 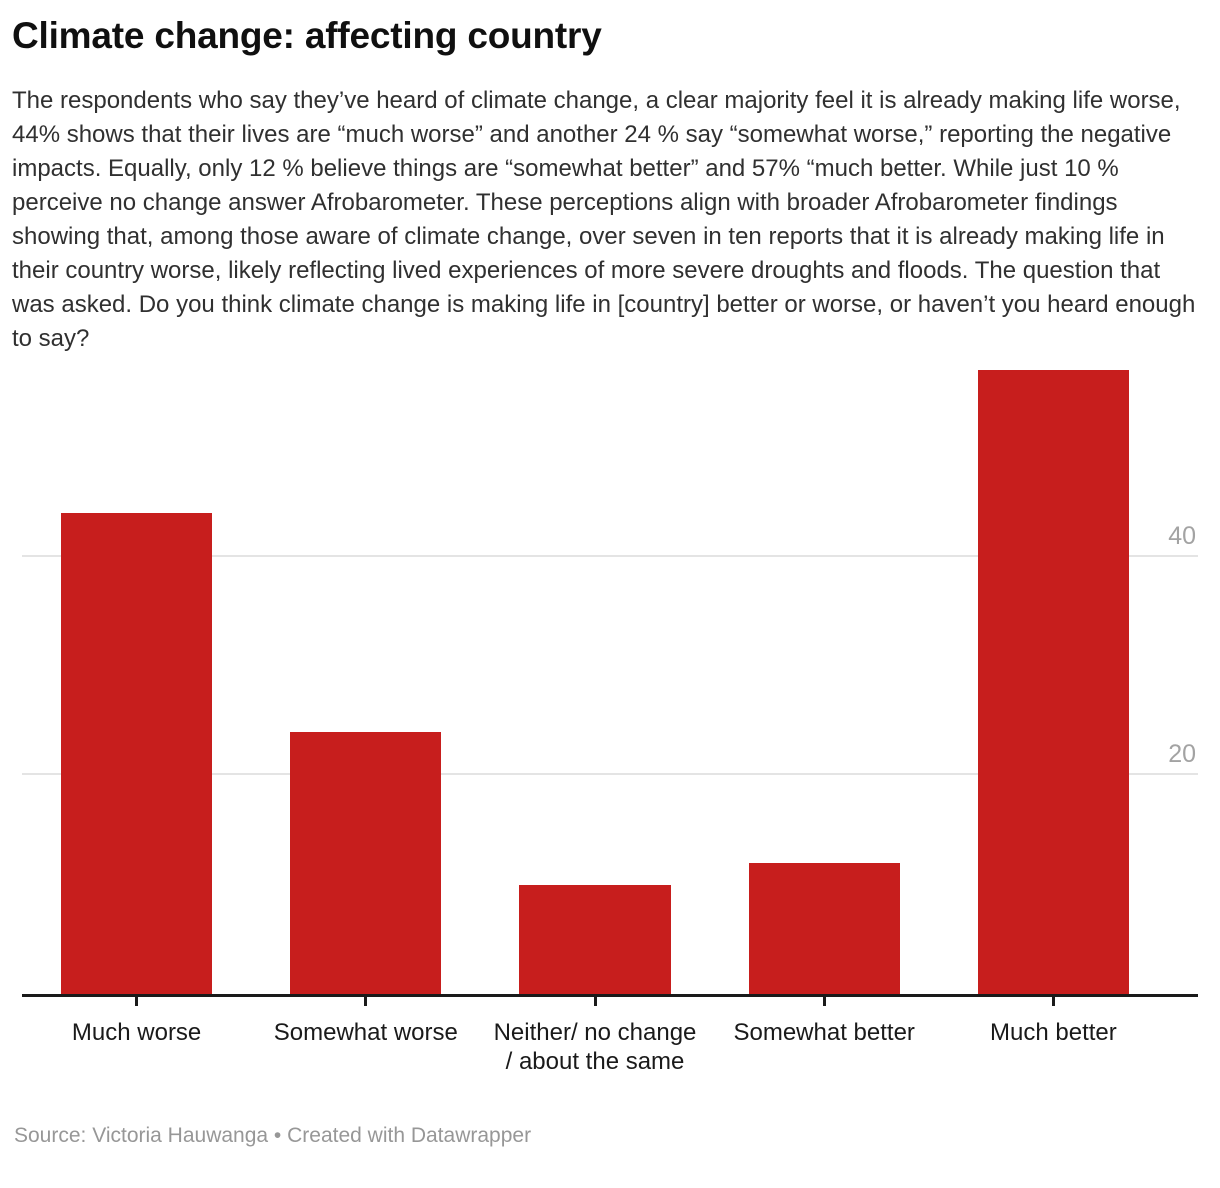 I want to click on category-label-3: Neither/ no change / about the same, so click(x=595, y=1047).